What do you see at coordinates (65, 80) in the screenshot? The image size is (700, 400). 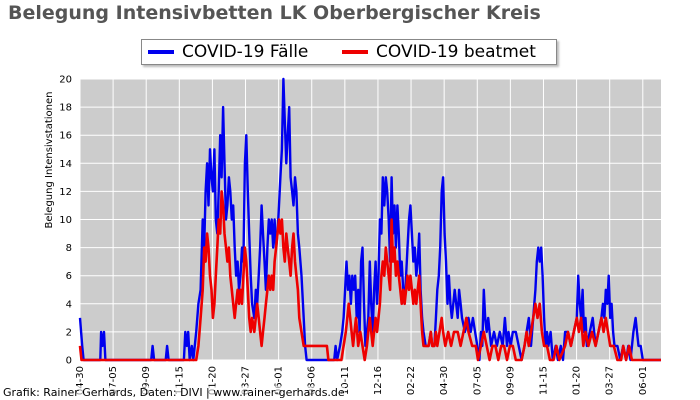 I see `y-tick-label: 20` at bounding box center [65, 80].